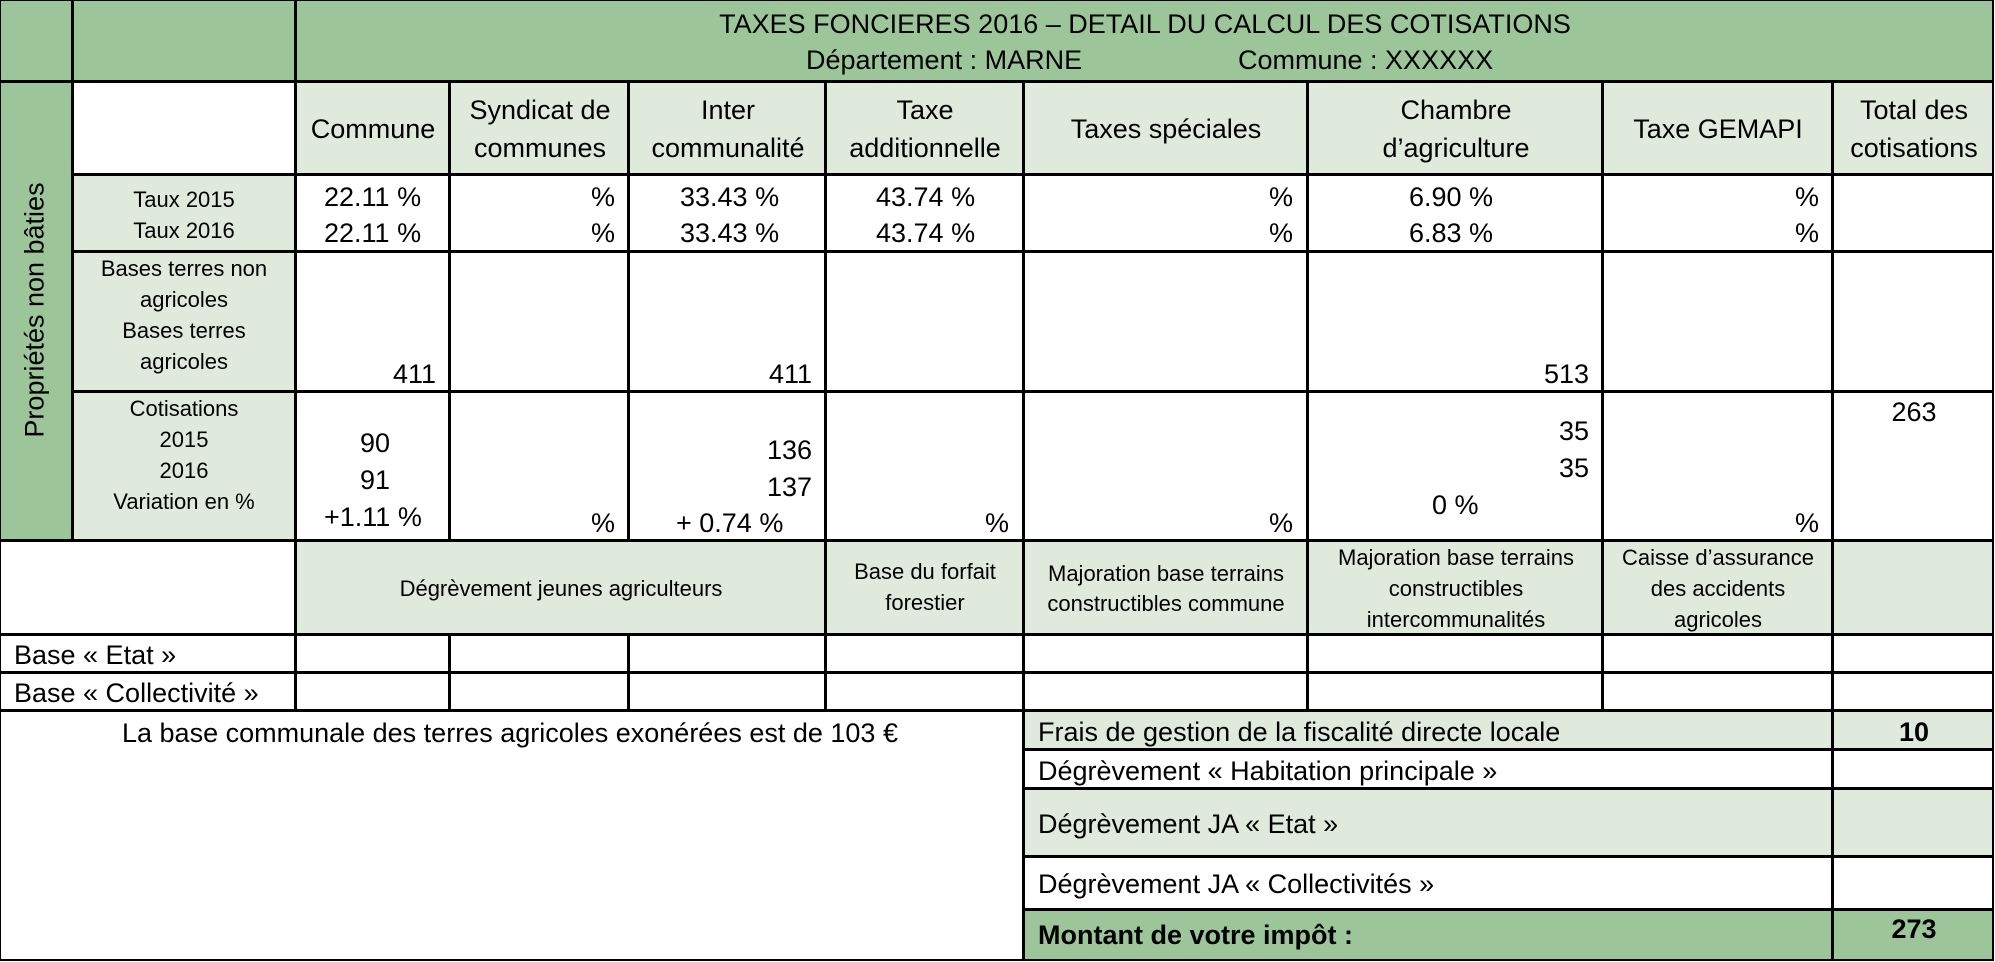  I want to click on header-corner-cell, so click(36, 41).